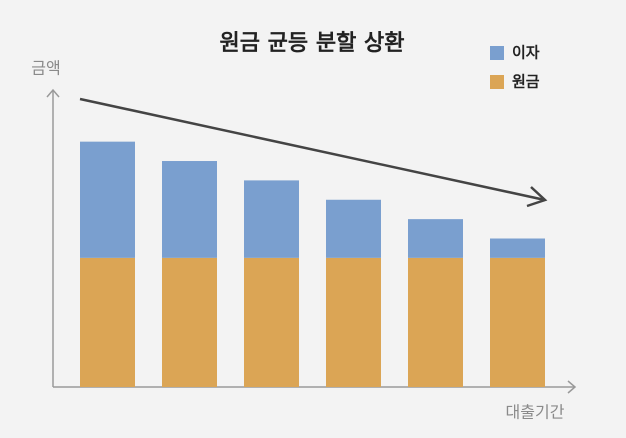  Describe the element at coordinates (526, 82) in the screenshot. I see `legend-label: 원금` at that location.